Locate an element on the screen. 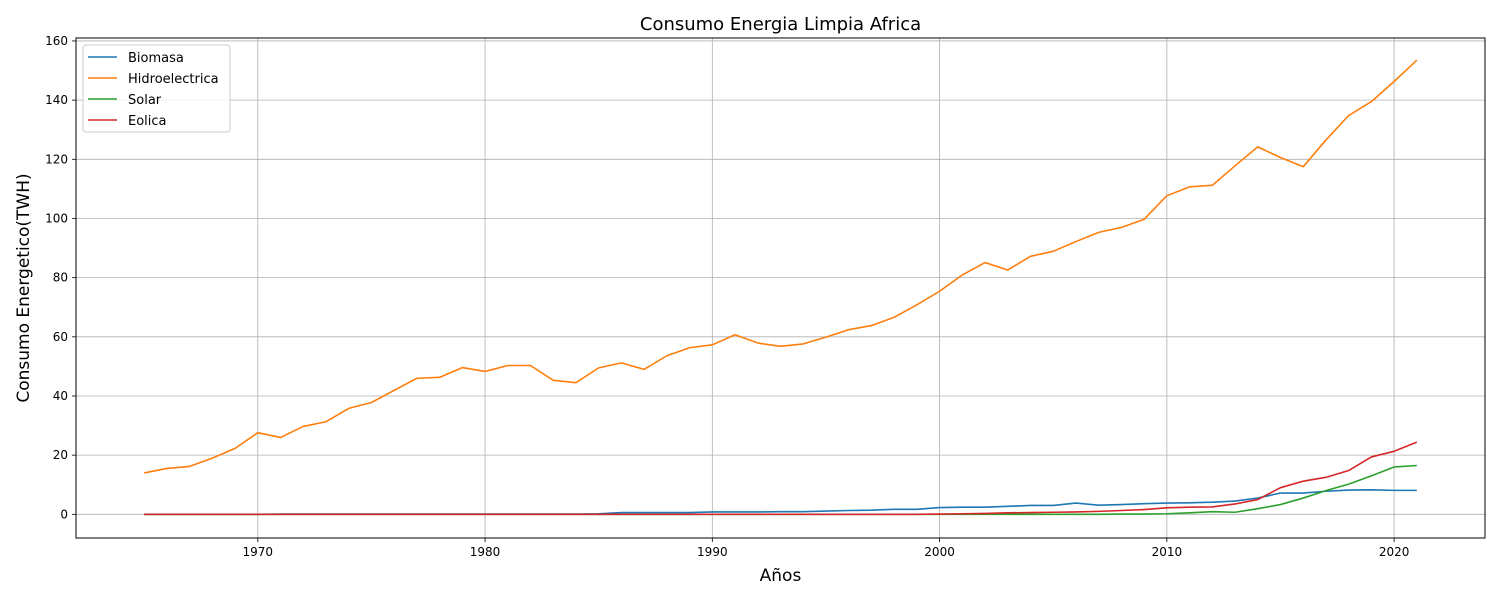  legend-label-solar: Solar is located at coordinates (145, 100).